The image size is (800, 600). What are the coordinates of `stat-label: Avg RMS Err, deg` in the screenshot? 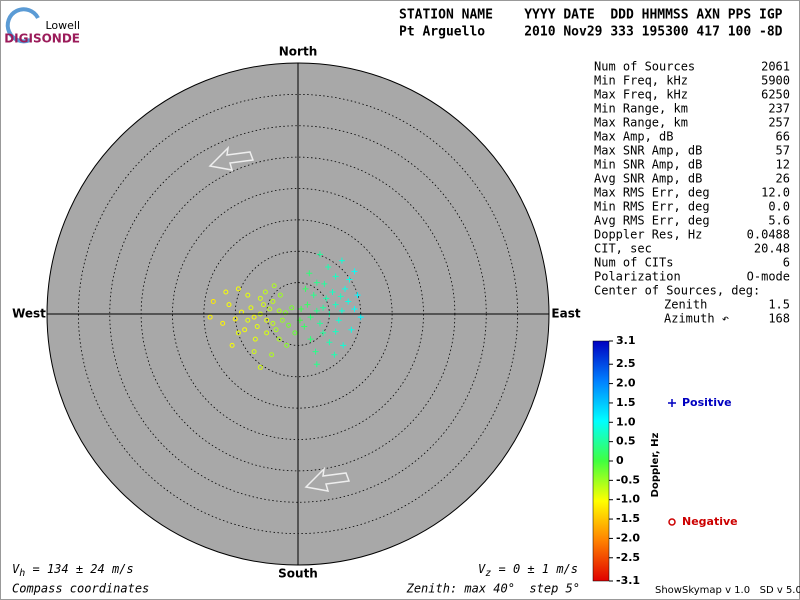 It's located at (652, 221).